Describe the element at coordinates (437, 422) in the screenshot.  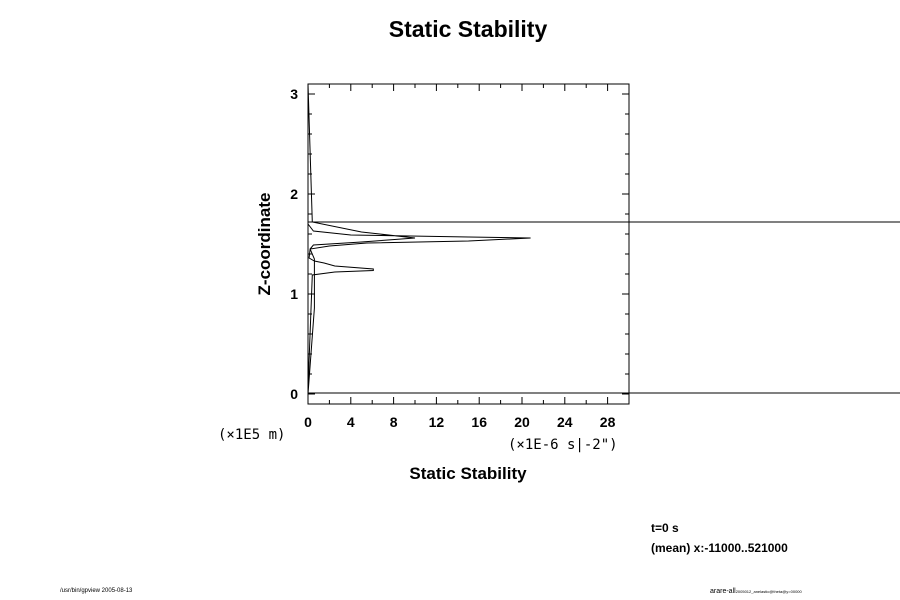
I see `x-tick-label: 12` at that location.